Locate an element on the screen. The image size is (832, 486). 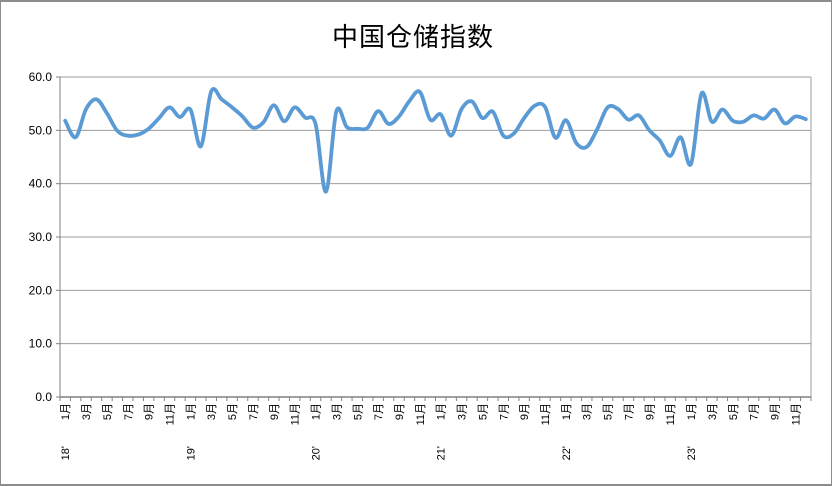
y-tick-label: 30.0 is located at coordinates (41, 237).